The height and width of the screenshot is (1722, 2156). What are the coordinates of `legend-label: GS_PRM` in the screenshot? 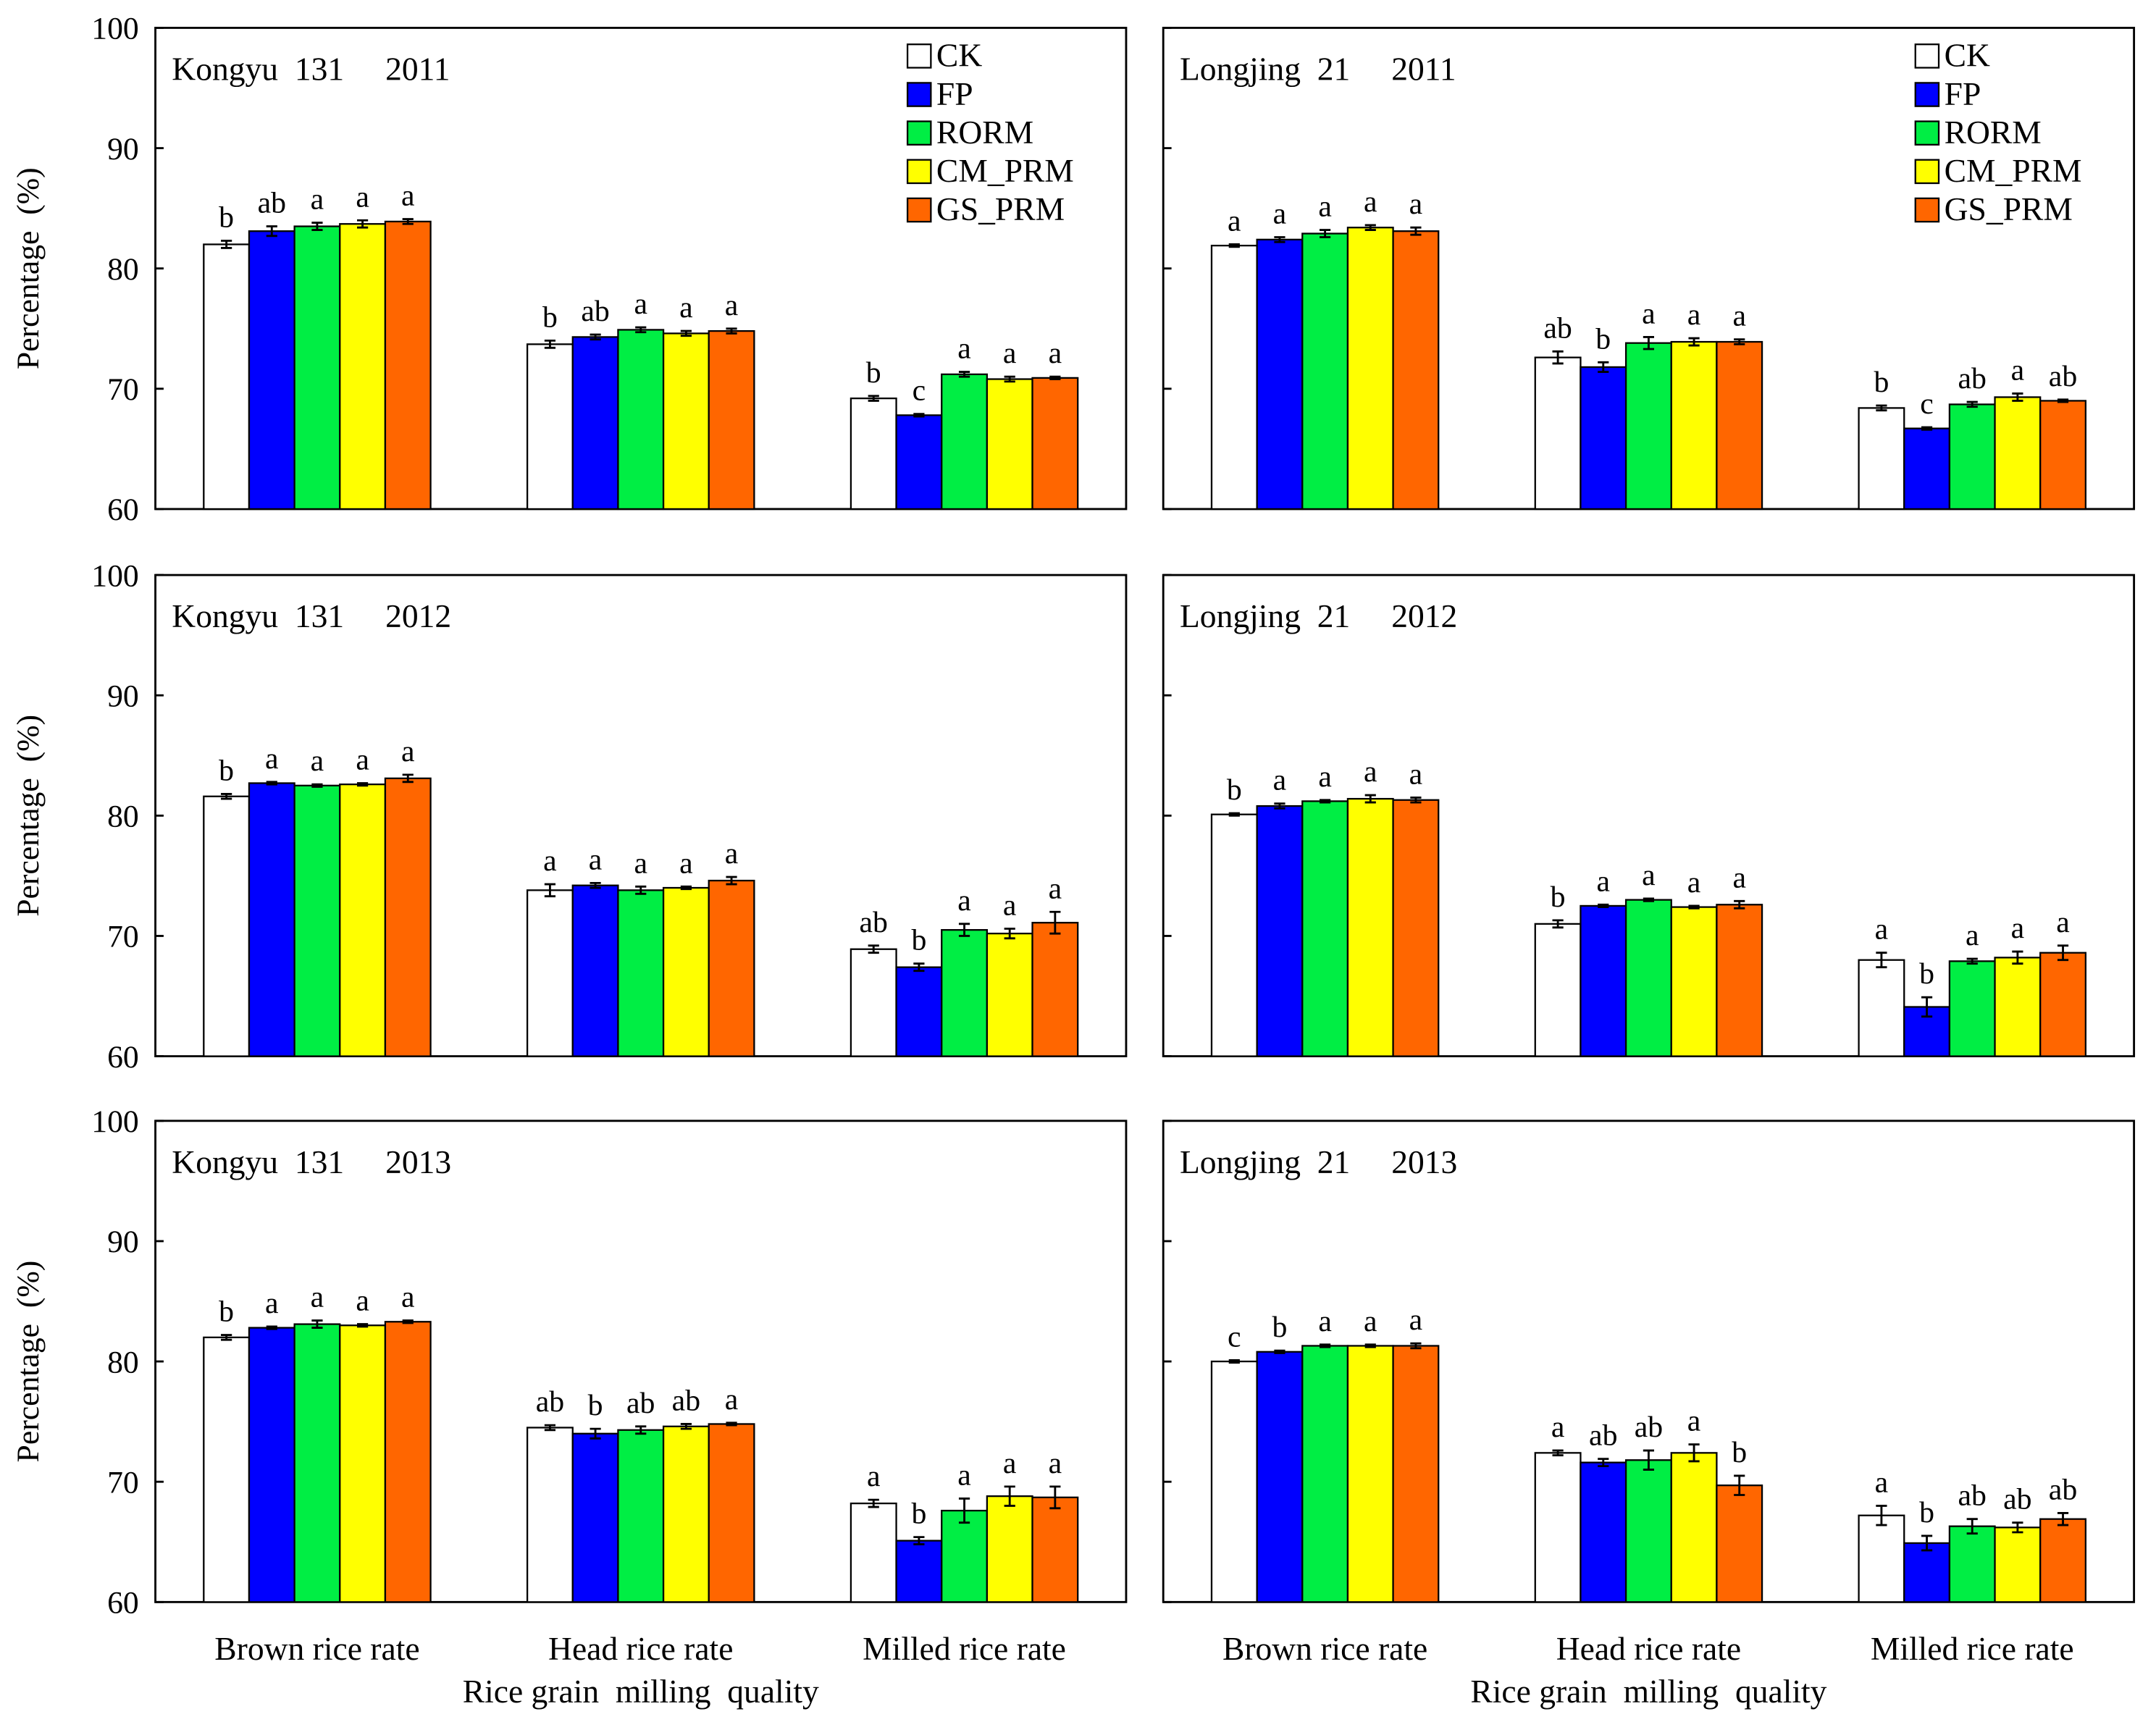 It's located at (1000, 208).